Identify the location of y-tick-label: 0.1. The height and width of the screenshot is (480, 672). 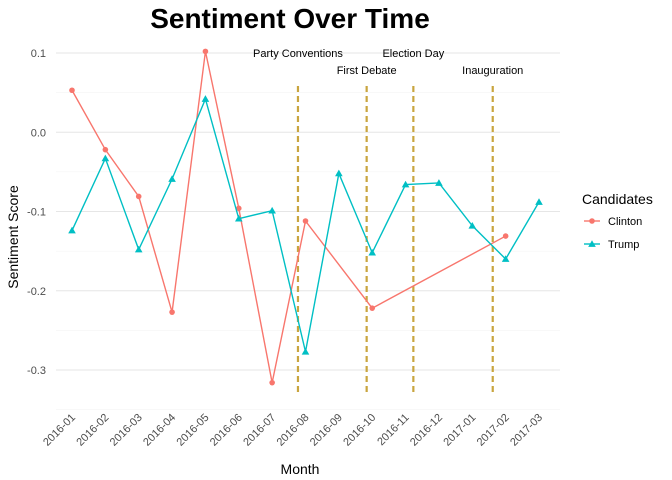
(38, 54).